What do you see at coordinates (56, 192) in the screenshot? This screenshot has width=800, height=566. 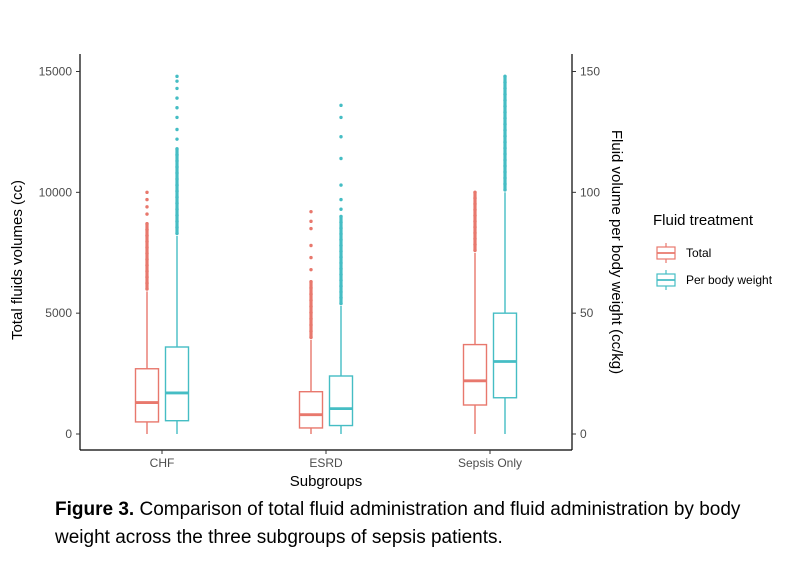 I see `y-tick-label-left: 10000` at bounding box center [56, 192].